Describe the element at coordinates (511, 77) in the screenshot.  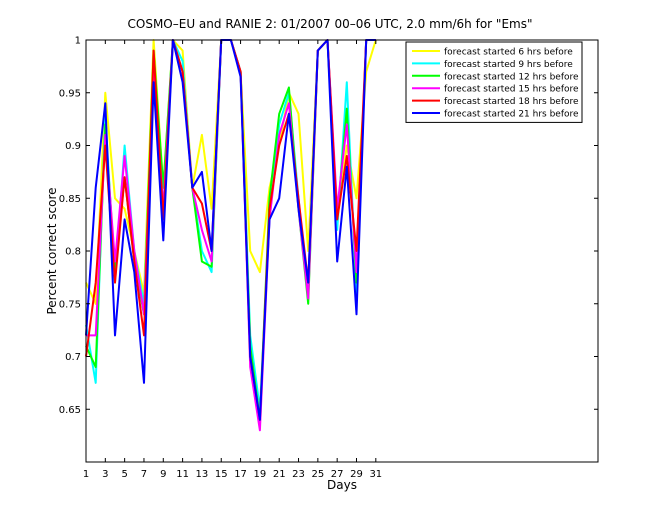
I see `legend-label-2: forecast started 12 hrs before` at that location.